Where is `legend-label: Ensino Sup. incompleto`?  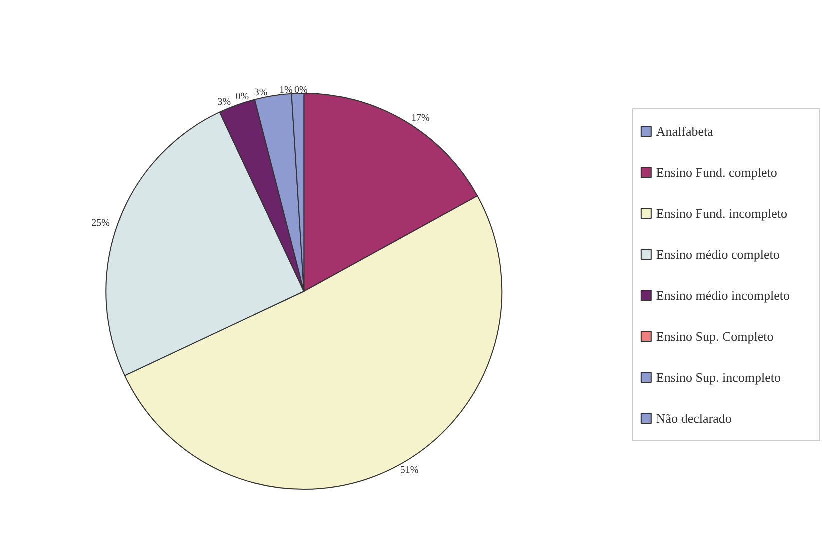
legend-label: Ensino Sup. incompleto is located at coordinates (718, 377).